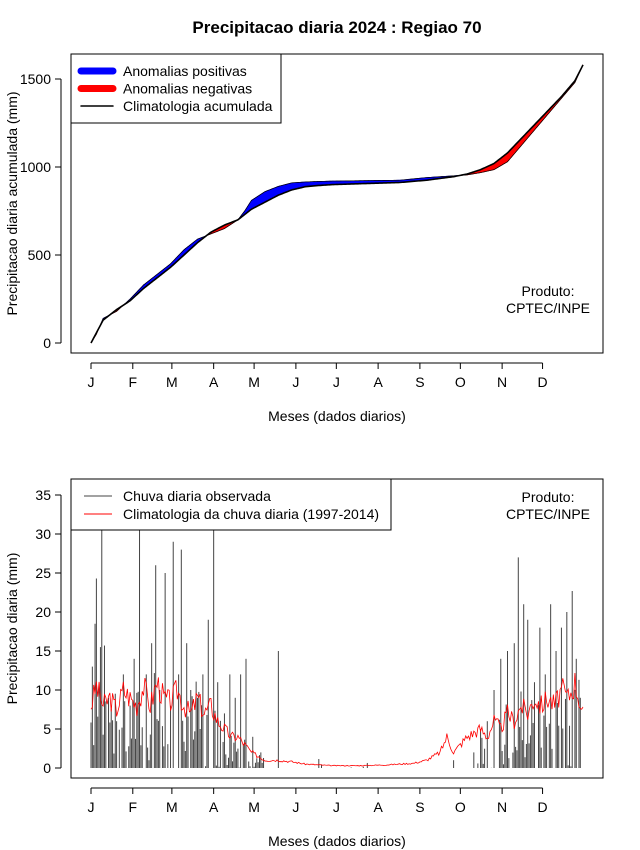 This screenshot has height=850, width=640. I want to click on legend-entry: Anomalias positivas, so click(185, 71).